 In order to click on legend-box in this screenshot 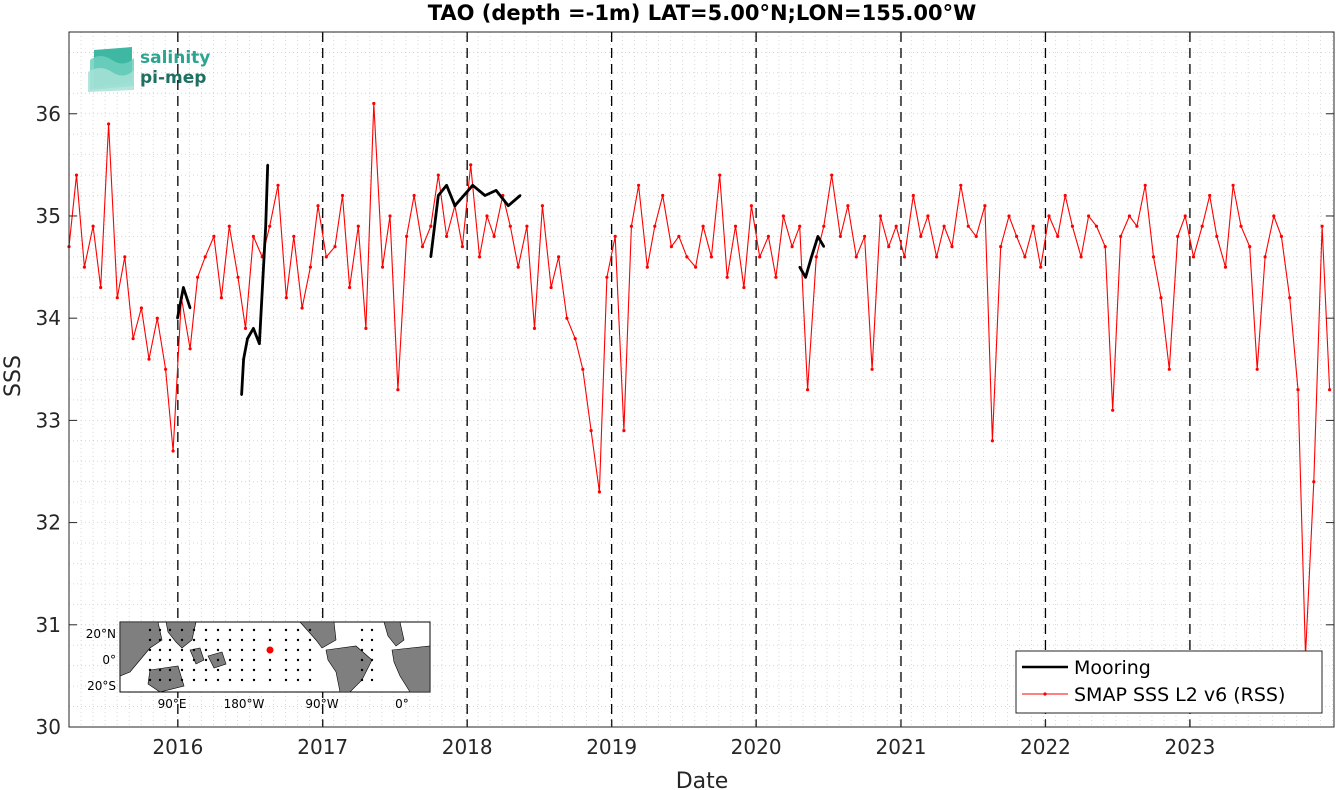, I will do `click(1169, 682)`.